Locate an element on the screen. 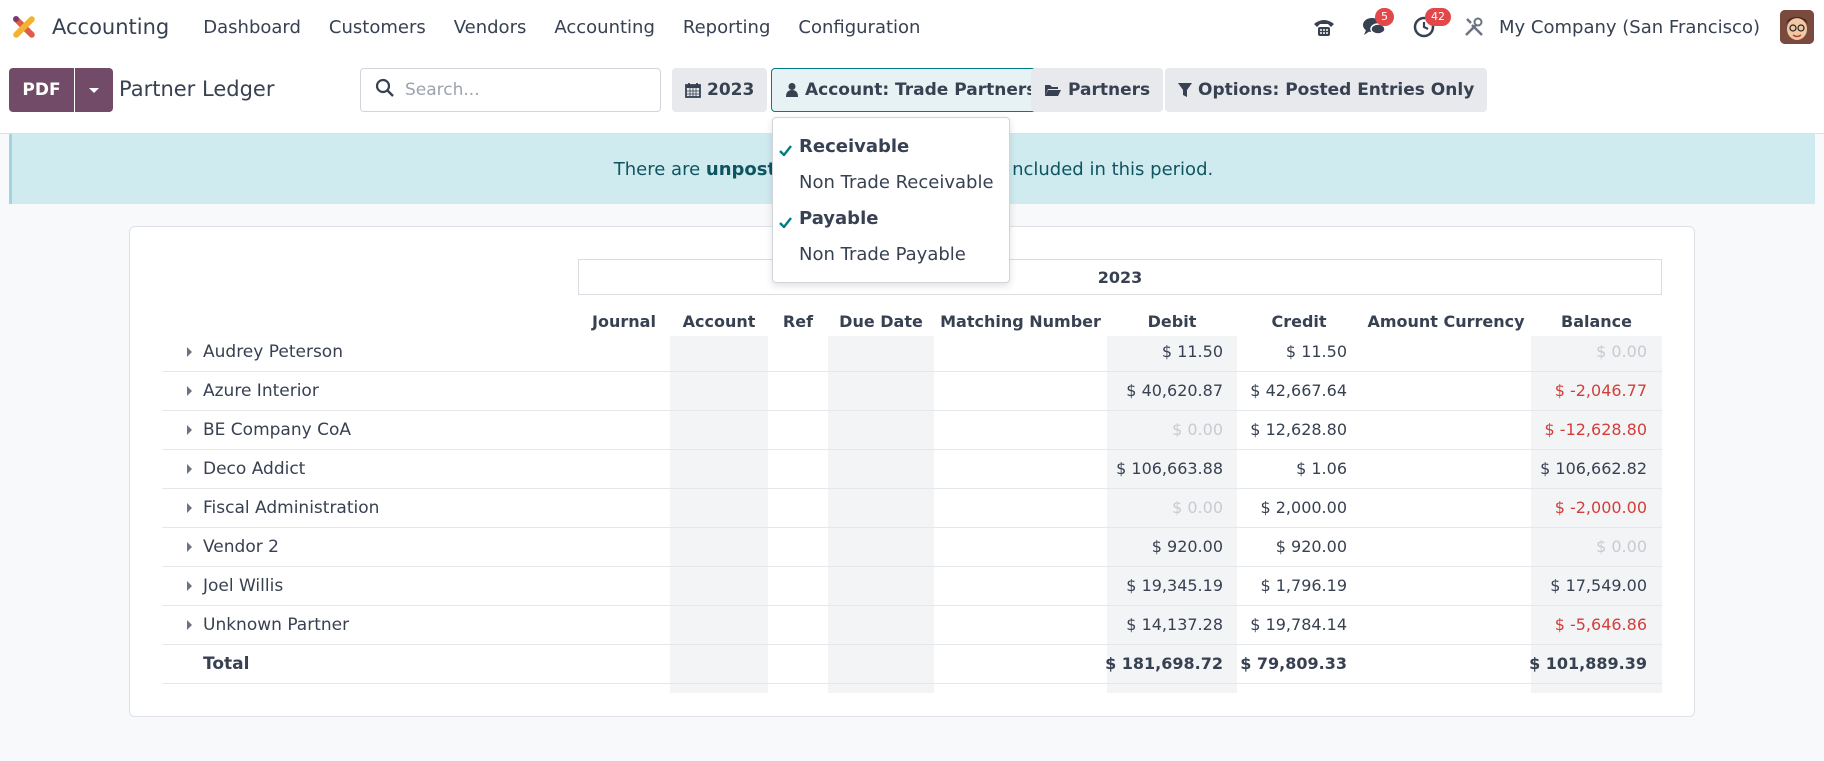  partner-name: Audrey Peterson is located at coordinates (273, 352).